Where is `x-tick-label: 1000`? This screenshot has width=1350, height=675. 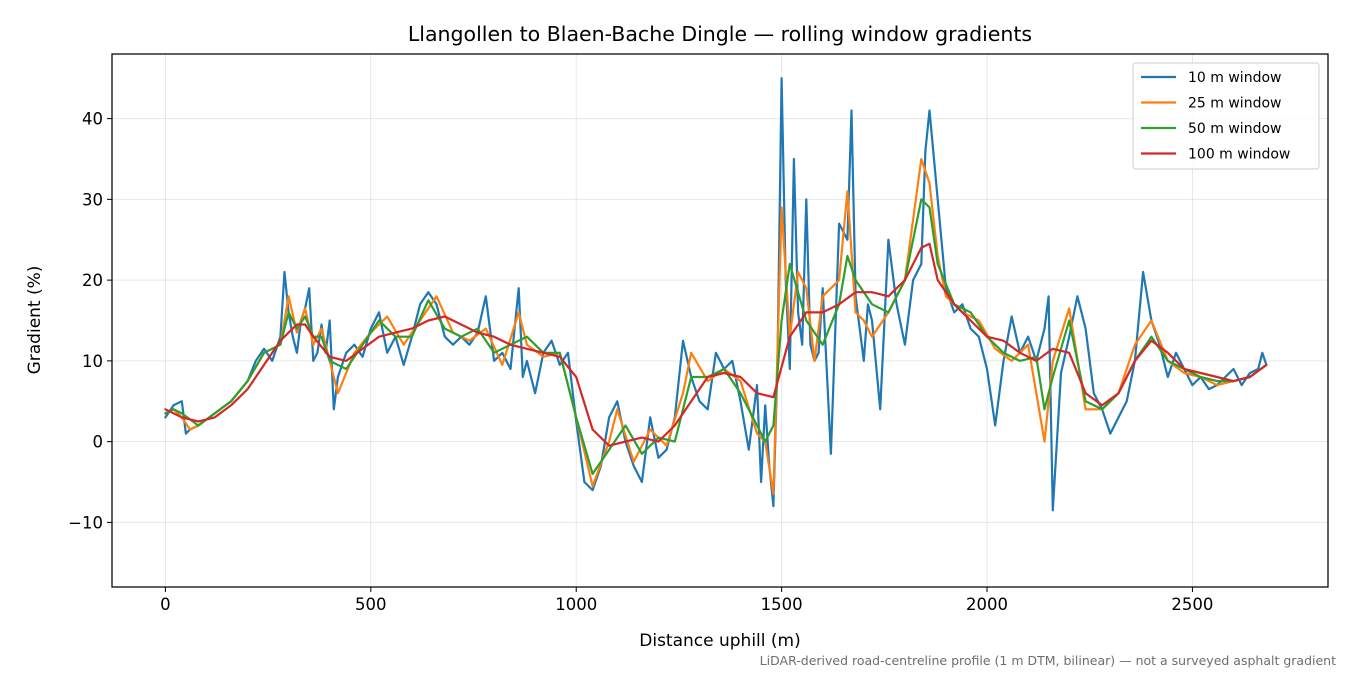
x-tick-label: 1000 is located at coordinates (576, 604).